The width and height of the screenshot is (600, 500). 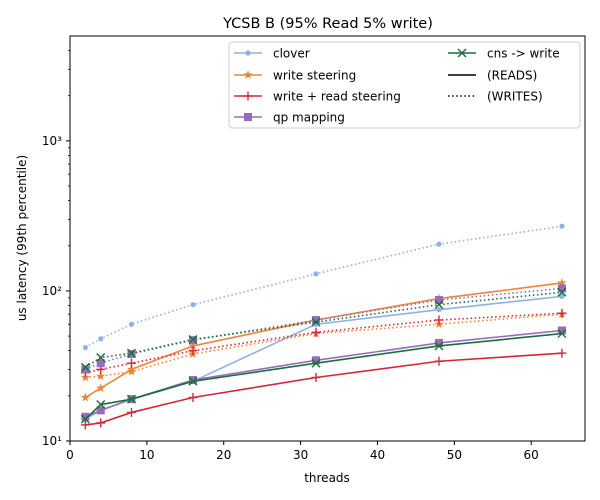 What do you see at coordinates (314, 76) in the screenshot?
I see `legend-label: write steering` at bounding box center [314, 76].